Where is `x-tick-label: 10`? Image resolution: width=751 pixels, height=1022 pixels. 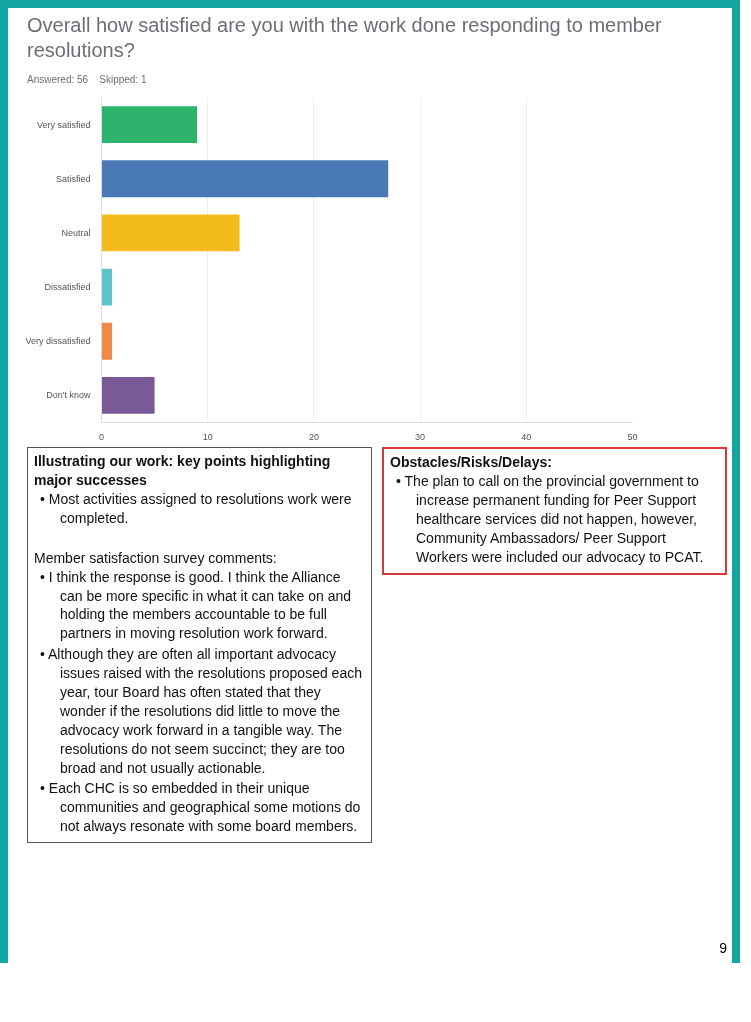 x-tick-label: 10 is located at coordinates (207, 436).